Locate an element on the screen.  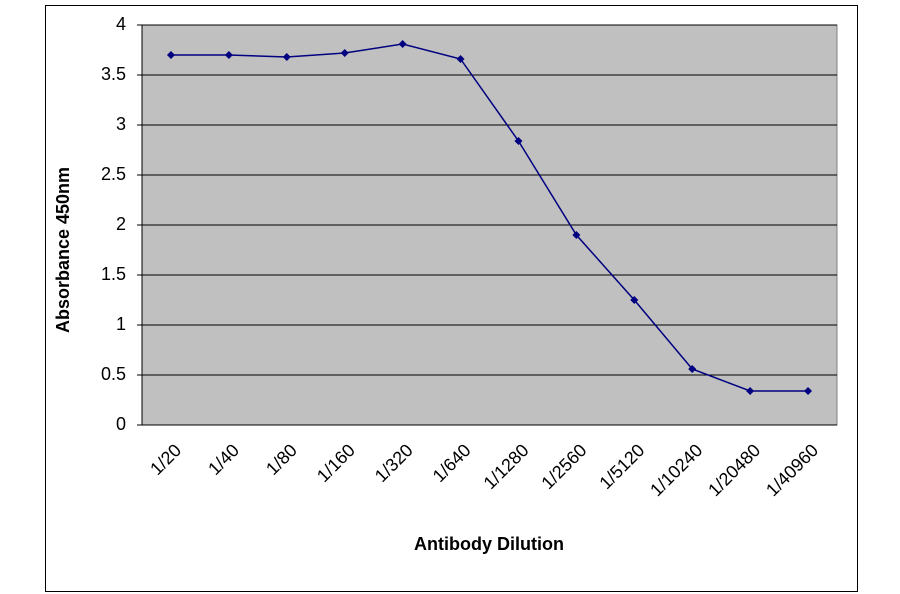
y-tick-label: 3.5 is located at coordinates (113, 74).